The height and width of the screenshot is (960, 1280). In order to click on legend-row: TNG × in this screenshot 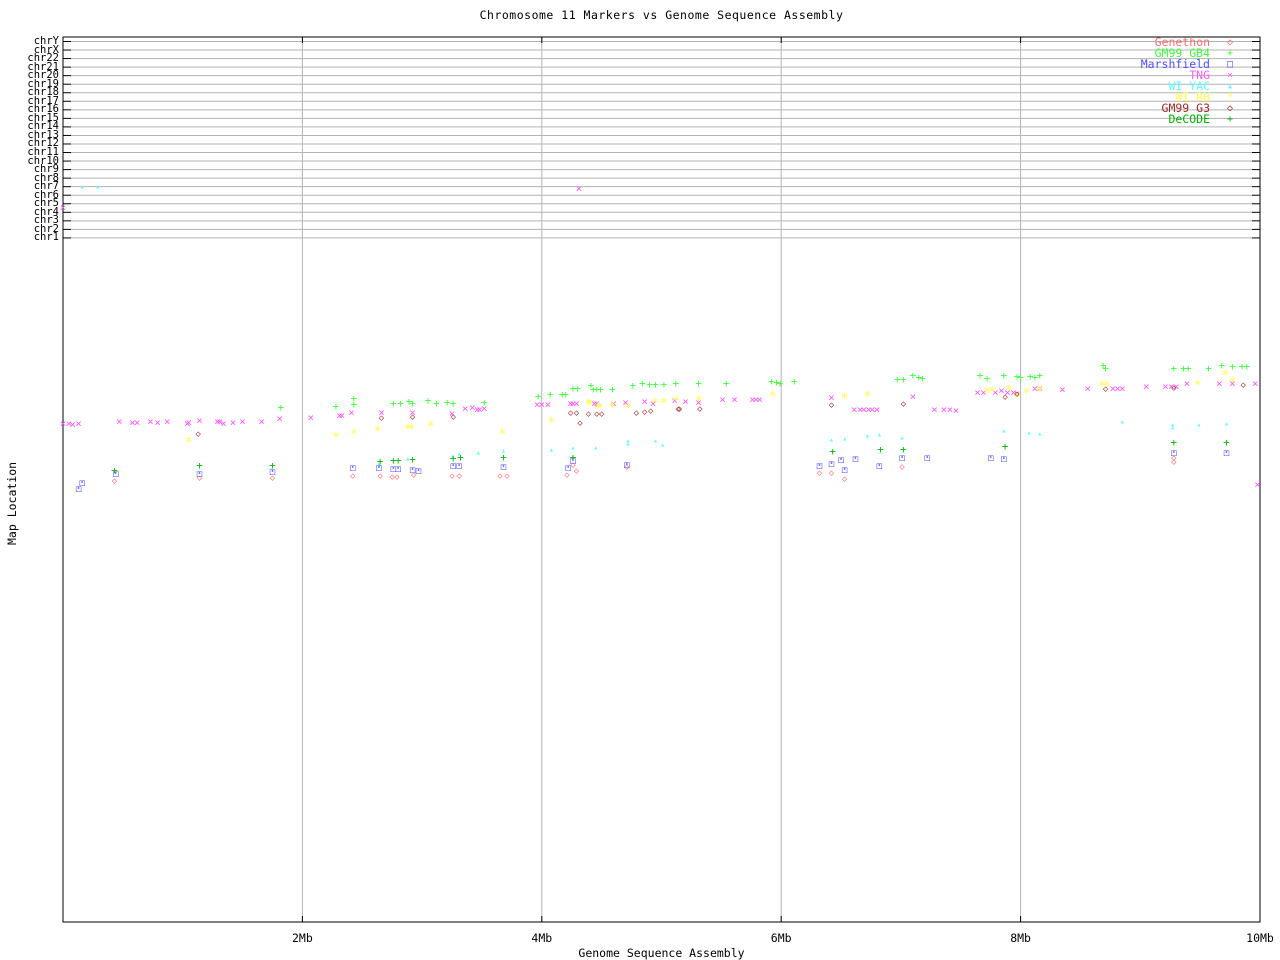, I will do `click(1140, 75)`.